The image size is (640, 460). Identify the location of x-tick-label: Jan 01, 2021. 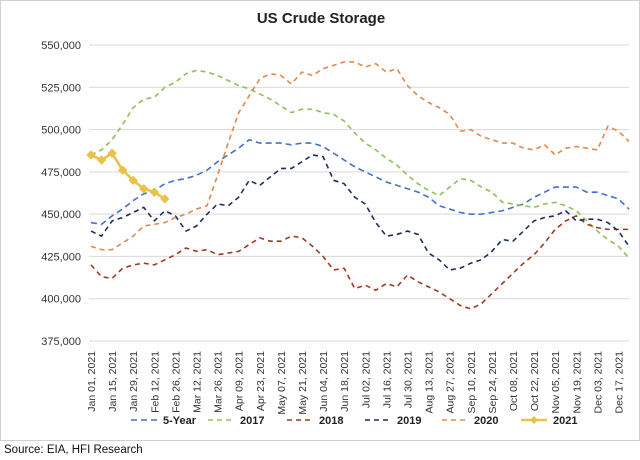
(92, 381).